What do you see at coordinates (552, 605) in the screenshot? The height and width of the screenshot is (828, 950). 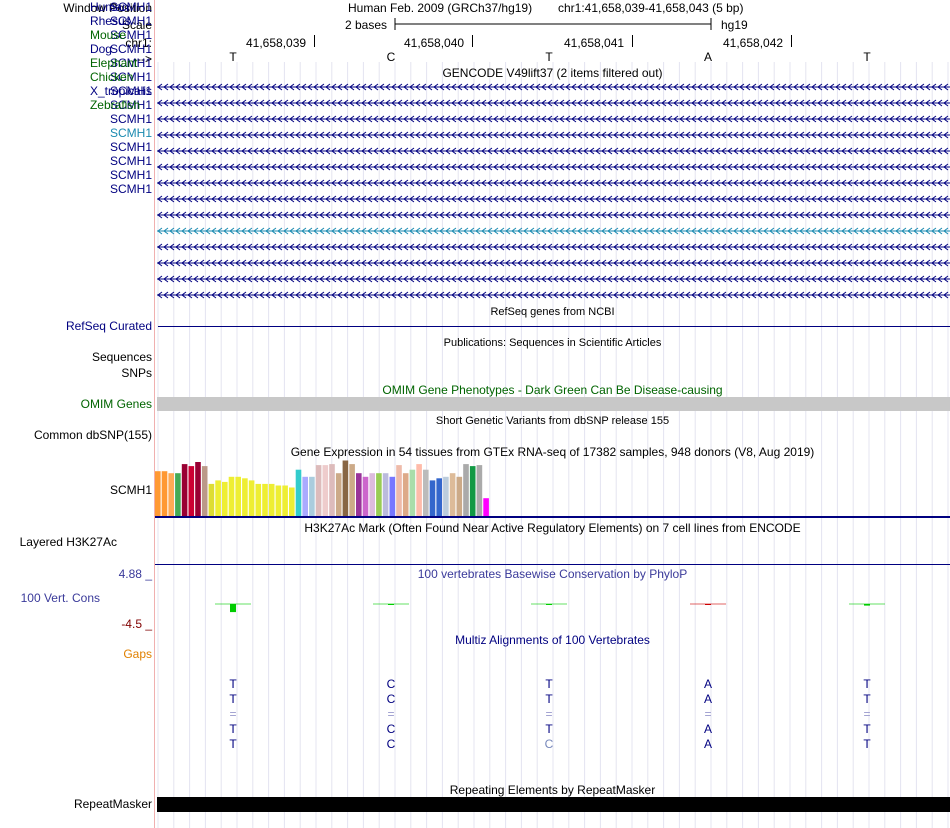 I see `phylop-plot` at bounding box center [552, 605].